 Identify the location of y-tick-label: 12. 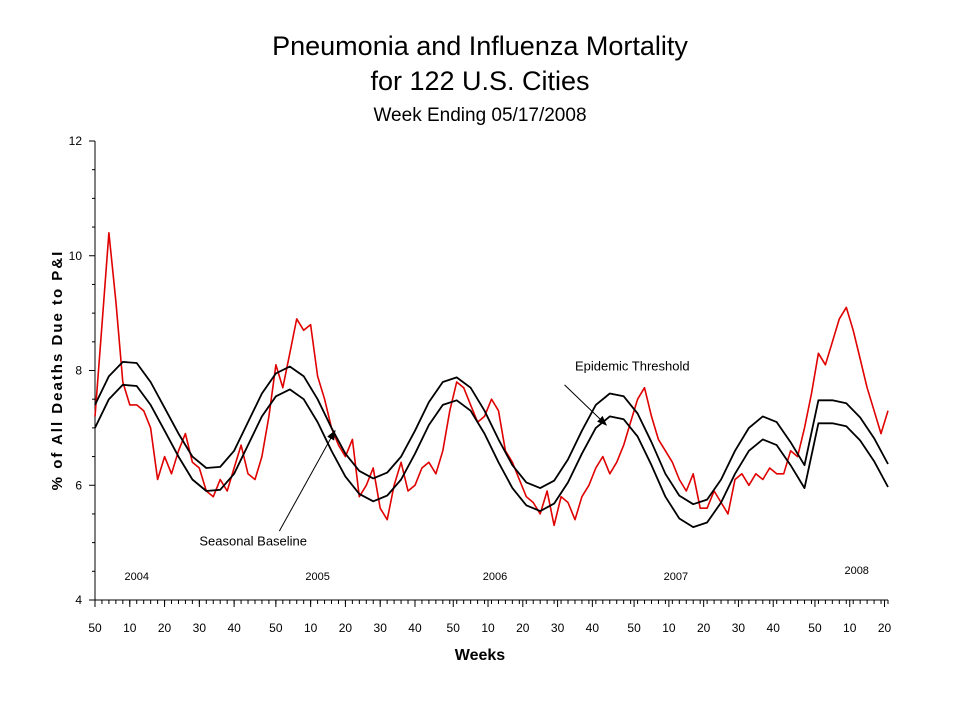
(76, 141).